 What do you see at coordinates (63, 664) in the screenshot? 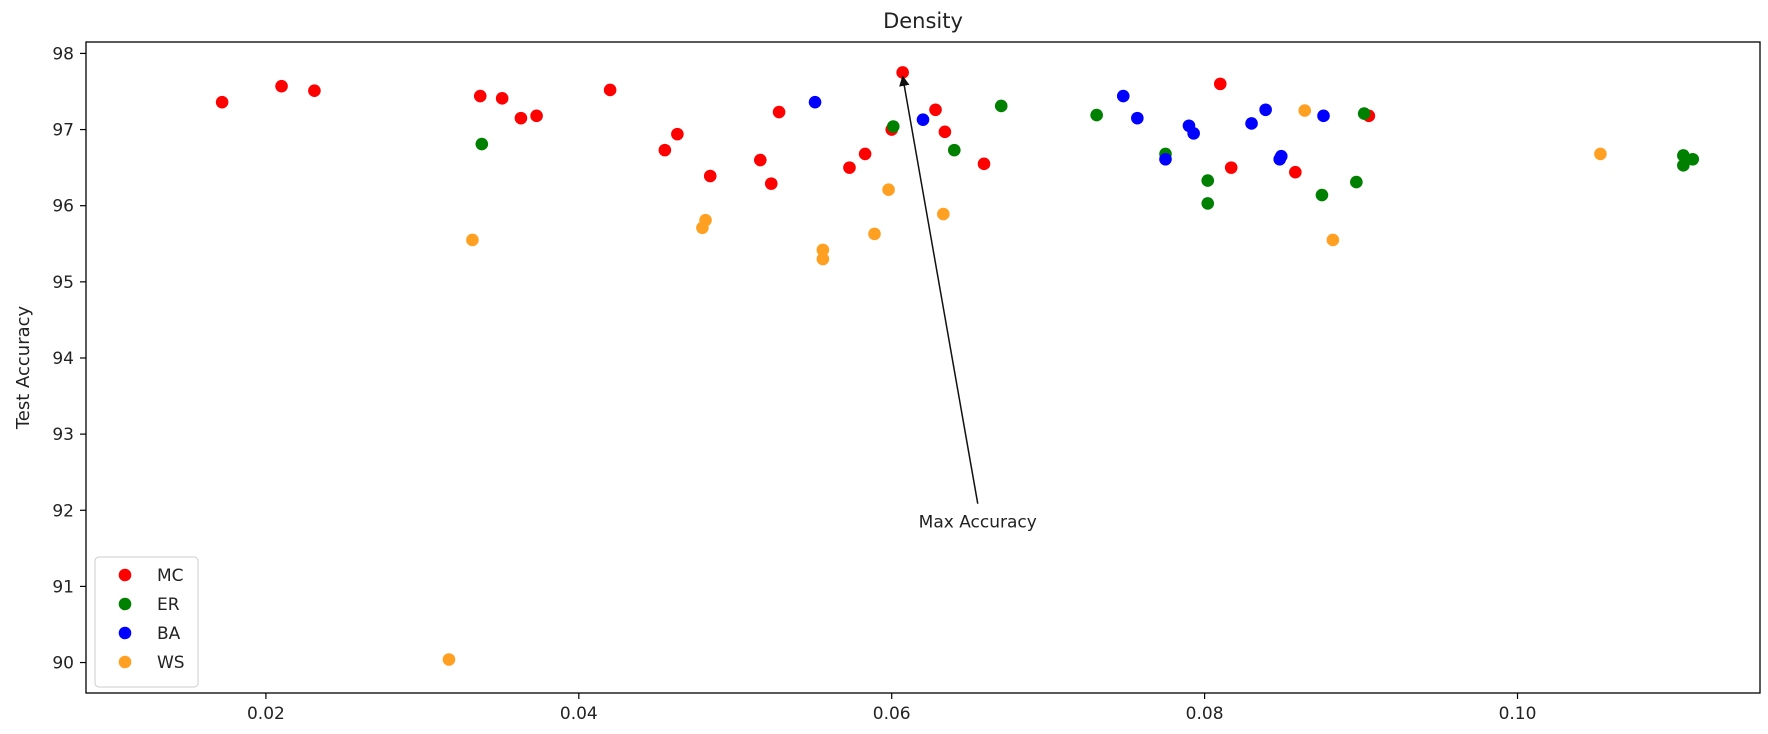
I see `y-tick-label: 90` at bounding box center [63, 664].